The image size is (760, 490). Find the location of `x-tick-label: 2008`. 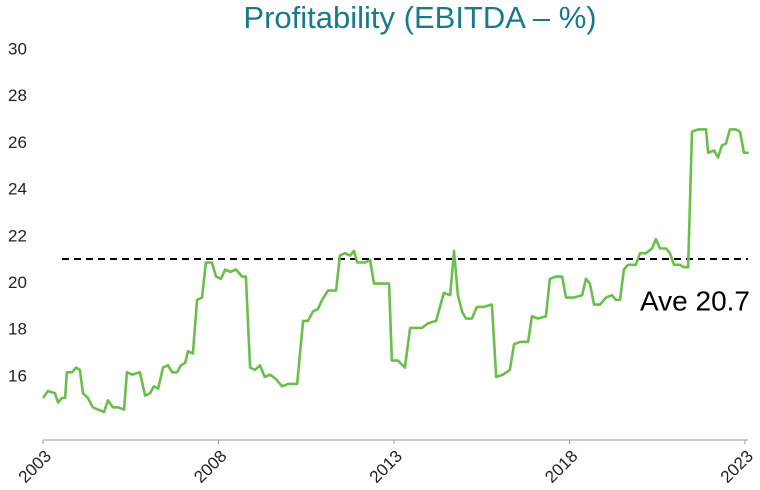

x-tick-label: 2008 is located at coordinates (210, 467).